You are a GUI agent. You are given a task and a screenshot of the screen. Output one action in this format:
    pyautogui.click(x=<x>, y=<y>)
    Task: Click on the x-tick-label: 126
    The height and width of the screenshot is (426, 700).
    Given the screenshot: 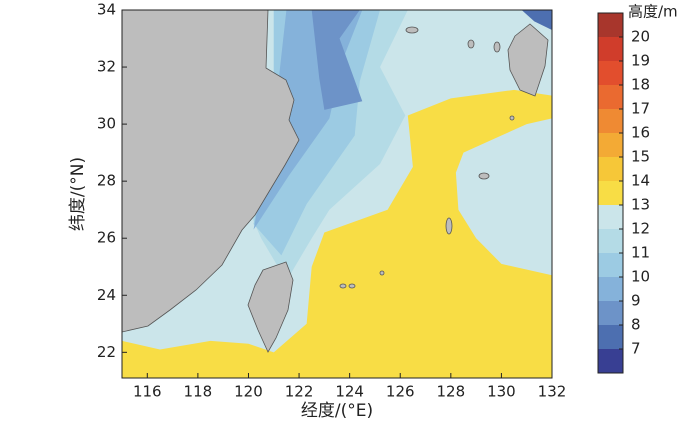 What is the action you would take?
    pyautogui.click(x=400, y=392)
    